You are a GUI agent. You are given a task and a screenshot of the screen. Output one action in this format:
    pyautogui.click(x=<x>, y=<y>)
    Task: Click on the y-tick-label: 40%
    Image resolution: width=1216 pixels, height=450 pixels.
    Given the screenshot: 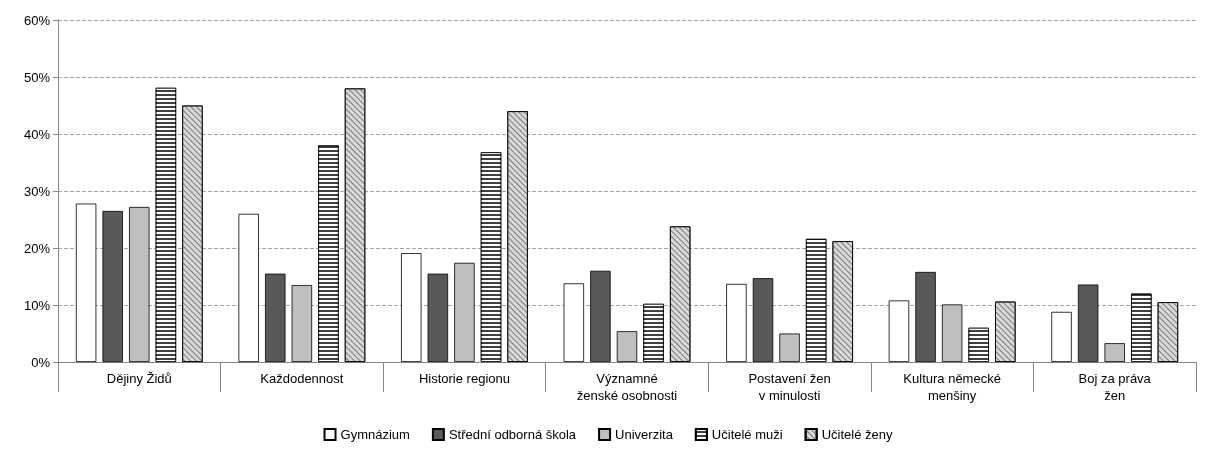 What is the action you would take?
    pyautogui.click(x=37, y=134)
    